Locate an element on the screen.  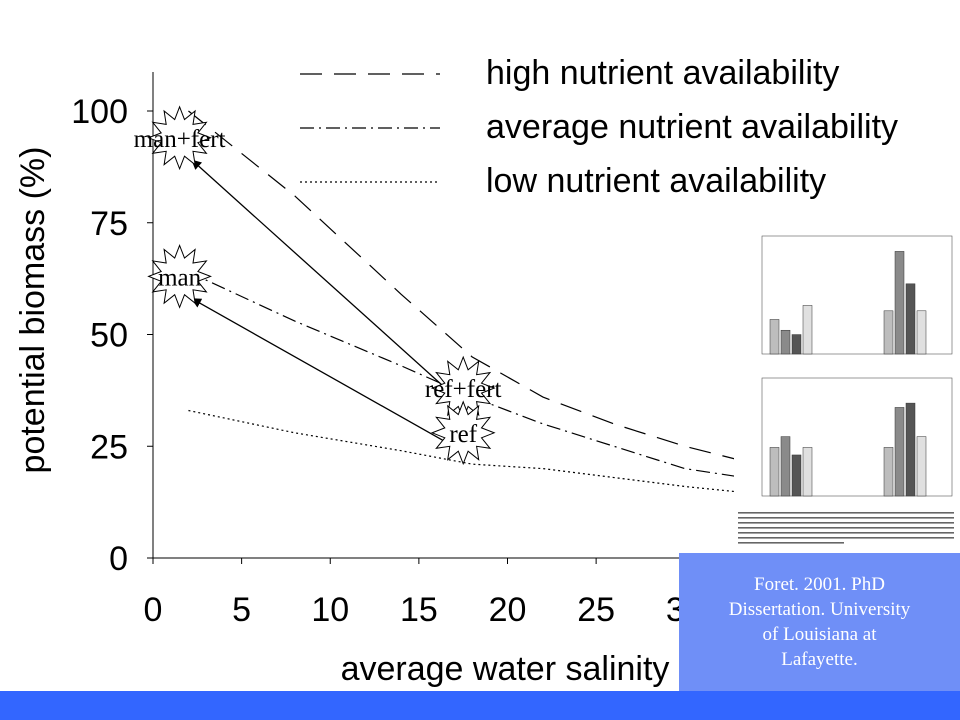
y-tick-label: 25 is located at coordinates (109, 447).